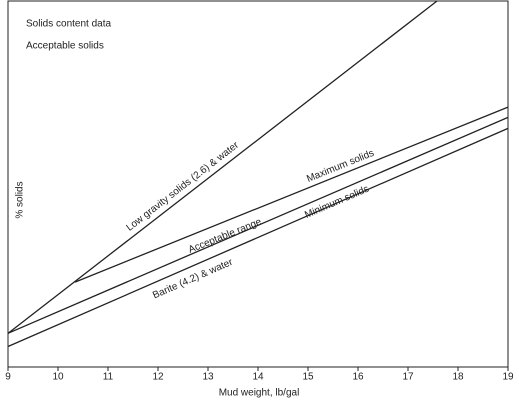 The width and height of the screenshot is (519, 401). What do you see at coordinates (225, 236) in the screenshot?
I see `annotation: Acceptable range` at bounding box center [225, 236].